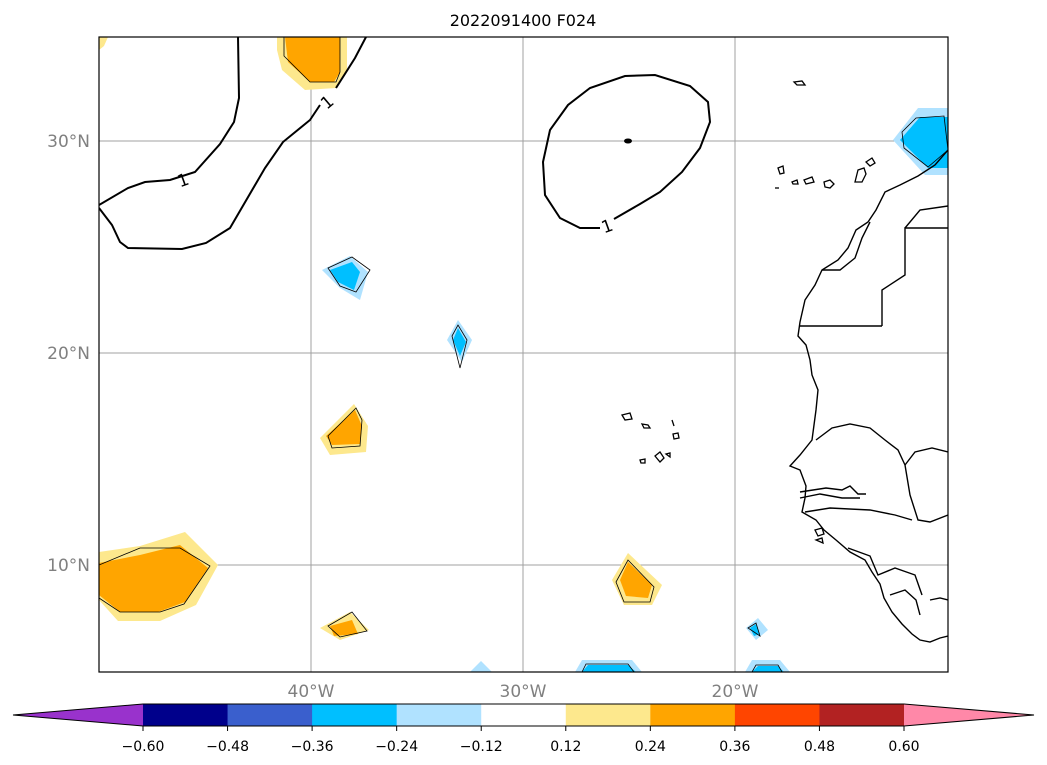  I want to click on center-dot, so click(628, 141).